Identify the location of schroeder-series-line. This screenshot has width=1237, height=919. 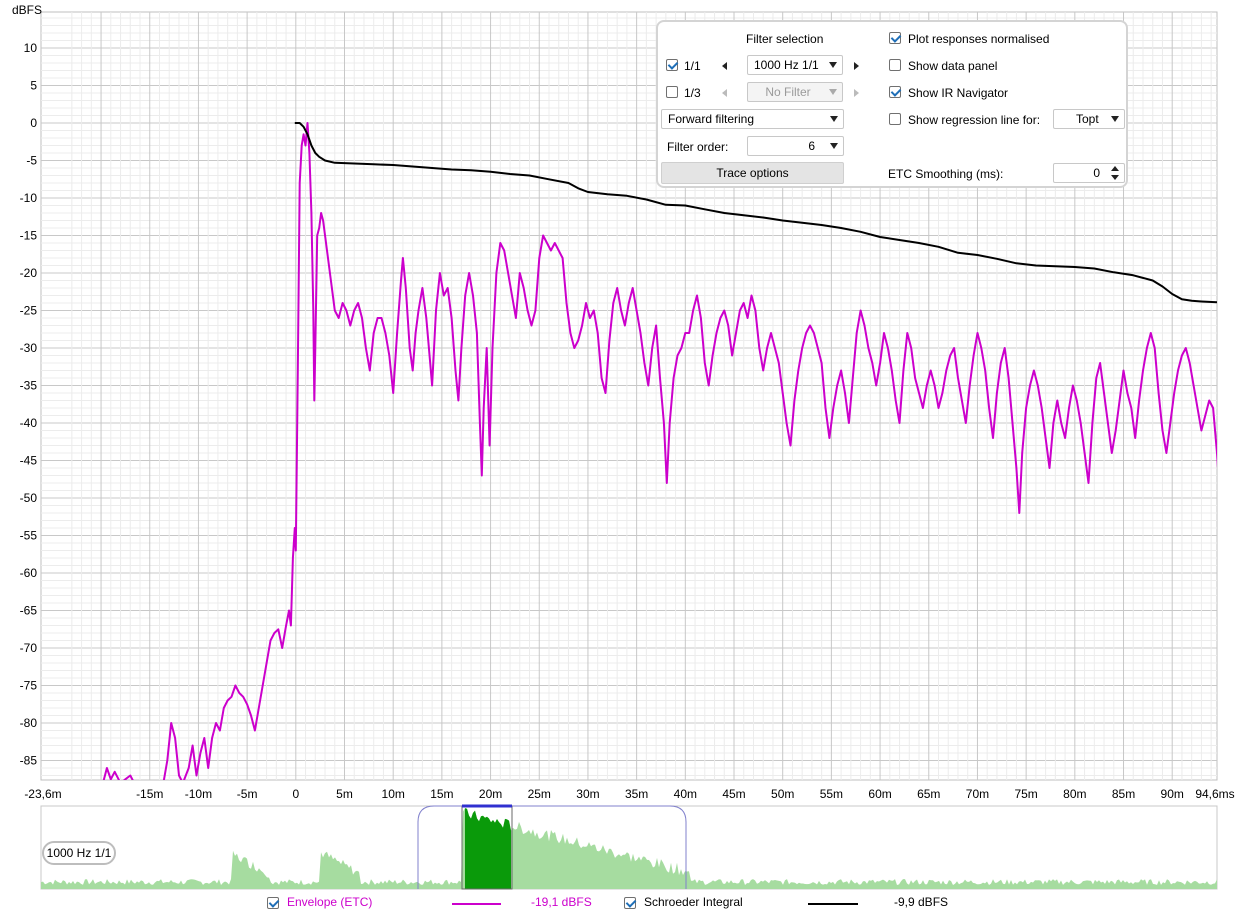
(755, 213).